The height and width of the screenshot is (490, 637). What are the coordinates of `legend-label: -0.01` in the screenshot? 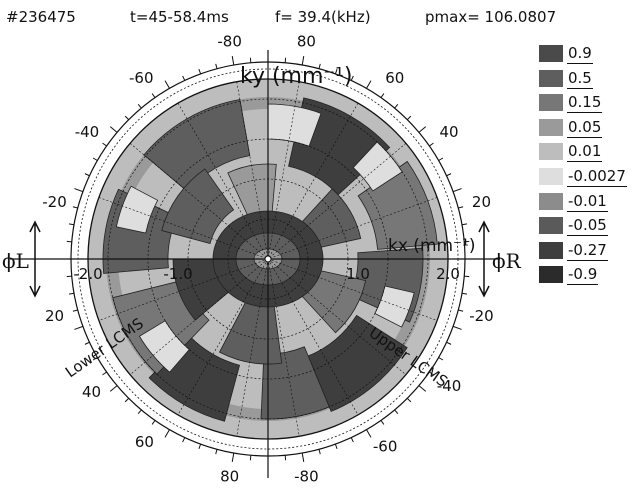 It's located at (587, 201).